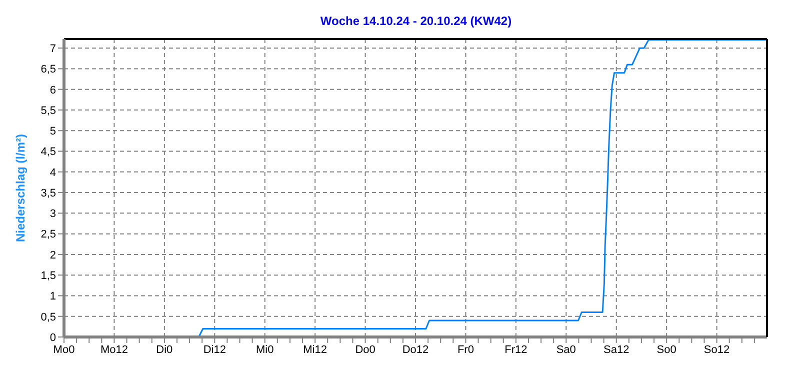 The height and width of the screenshot is (387, 792). Describe the element at coordinates (666, 350) in the screenshot. I see `x-tick-label: So0` at that location.